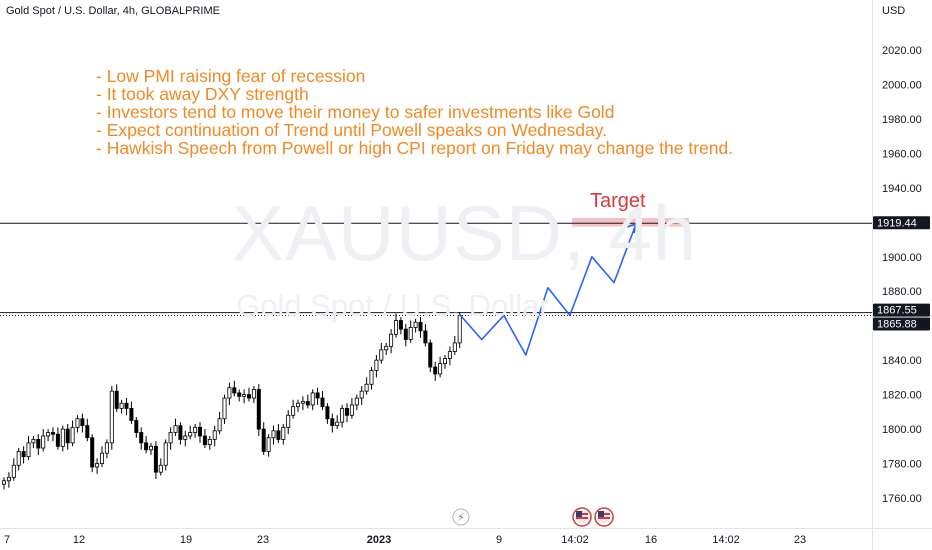  Describe the element at coordinates (630, 222) in the screenshot. I see `target-zone` at that location.